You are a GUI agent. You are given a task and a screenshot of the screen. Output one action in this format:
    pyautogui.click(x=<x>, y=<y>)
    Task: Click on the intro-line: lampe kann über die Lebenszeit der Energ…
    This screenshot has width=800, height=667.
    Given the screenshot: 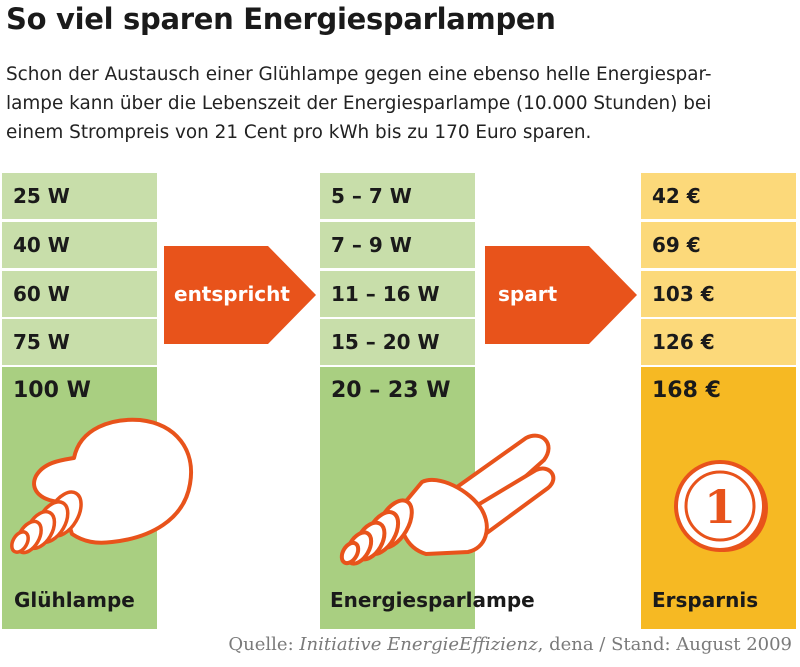 What is the action you would take?
    pyautogui.click(x=359, y=103)
    